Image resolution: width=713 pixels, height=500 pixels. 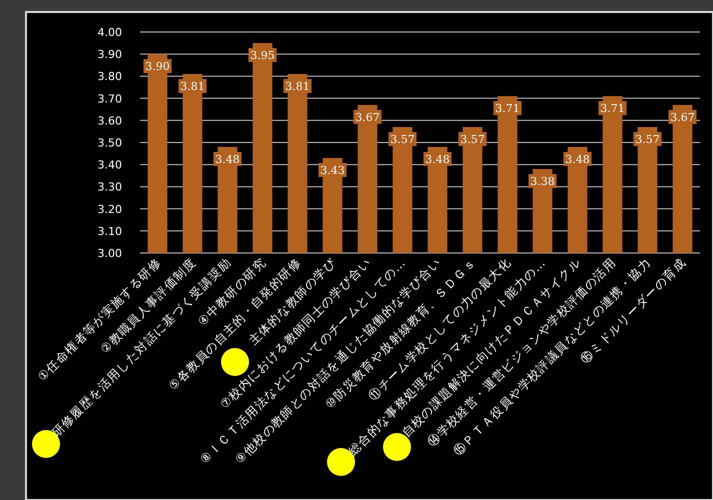 I want to click on y-tick-label: 3.80, so click(x=110, y=77).